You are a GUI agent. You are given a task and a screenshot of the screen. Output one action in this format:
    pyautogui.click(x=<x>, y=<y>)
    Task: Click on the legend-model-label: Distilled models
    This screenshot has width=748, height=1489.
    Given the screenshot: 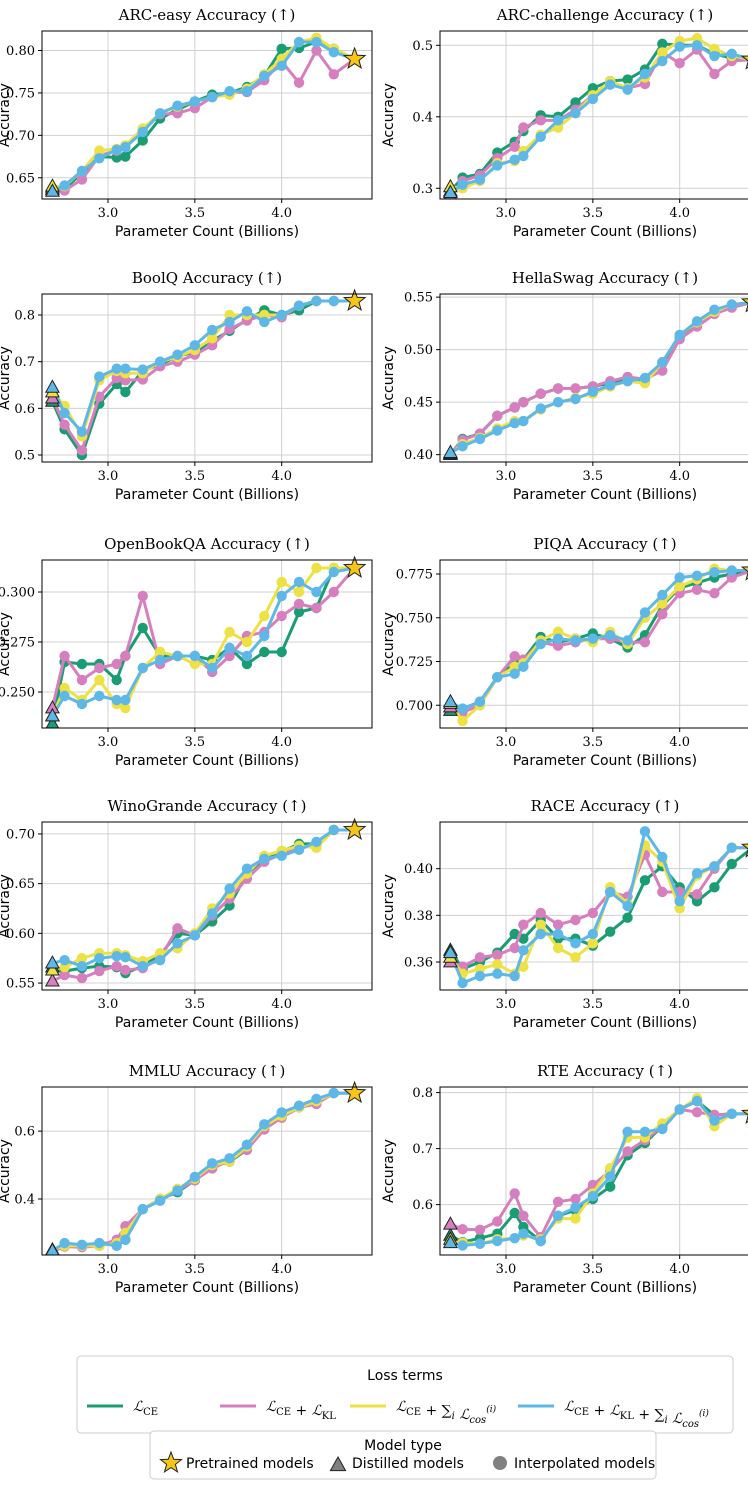 What is the action you would take?
    pyautogui.click(x=408, y=1464)
    